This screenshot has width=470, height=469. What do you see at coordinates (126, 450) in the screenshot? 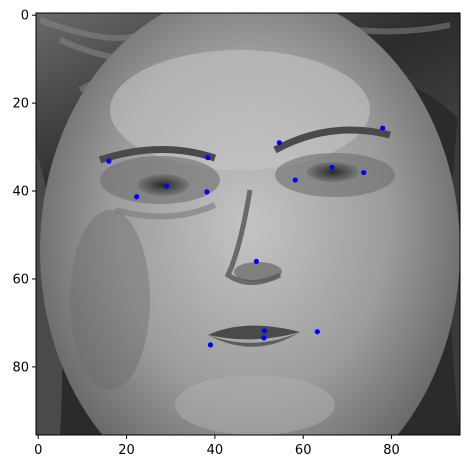
I see `x-tick-label: 20` at bounding box center [126, 450].